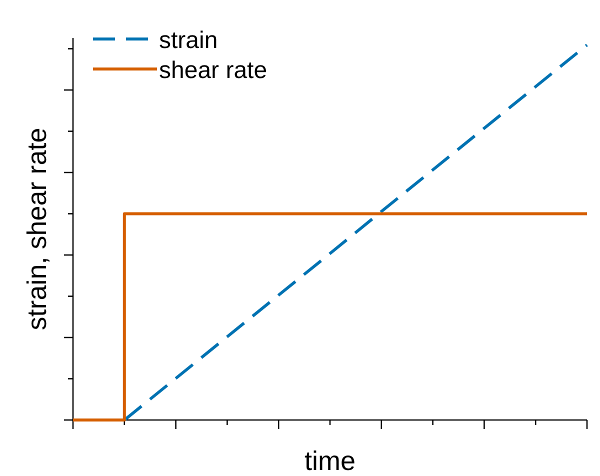 The width and height of the screenshot is (600, 476). Describe the element at coordinates (37, 229) in the screenshot. I see `y-axis-title: strain, shear rate` at that location.